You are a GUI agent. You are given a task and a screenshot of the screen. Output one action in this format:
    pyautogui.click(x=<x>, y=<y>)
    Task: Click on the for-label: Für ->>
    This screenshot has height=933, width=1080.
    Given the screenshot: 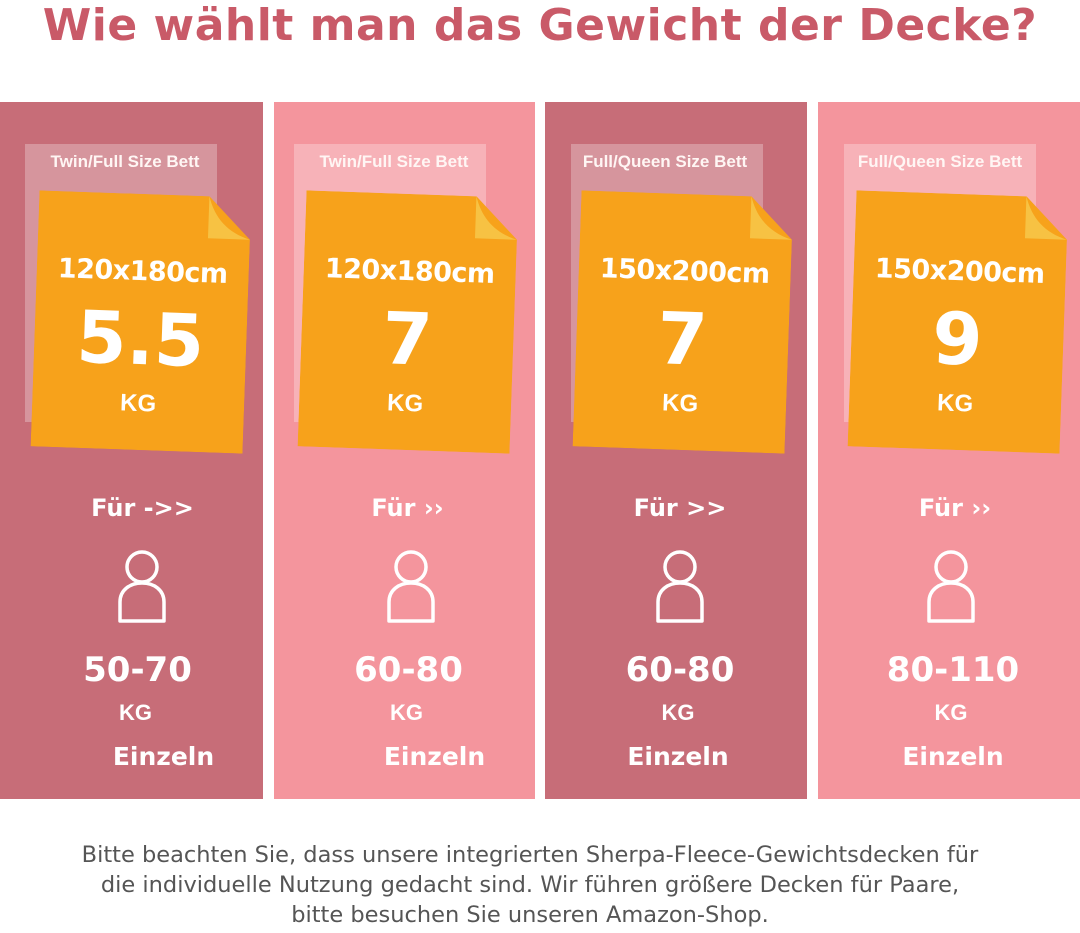 What is the action you would take?
    pyautogui.click(x=142, y=508)
    